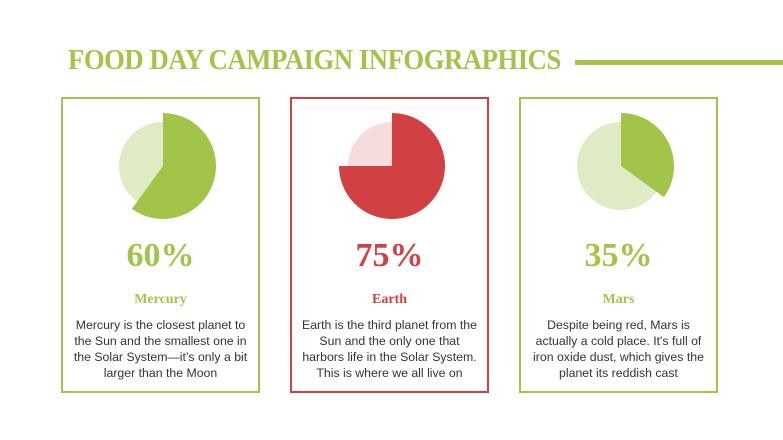 The width and height of the screenshot is (783, 440). What do you see at coordinates (314, 60) in the screenshot?
I see `page-title: FOOD DAY CAMPAIGN INFOGRAPHICS` at bounding box center [314, 60].